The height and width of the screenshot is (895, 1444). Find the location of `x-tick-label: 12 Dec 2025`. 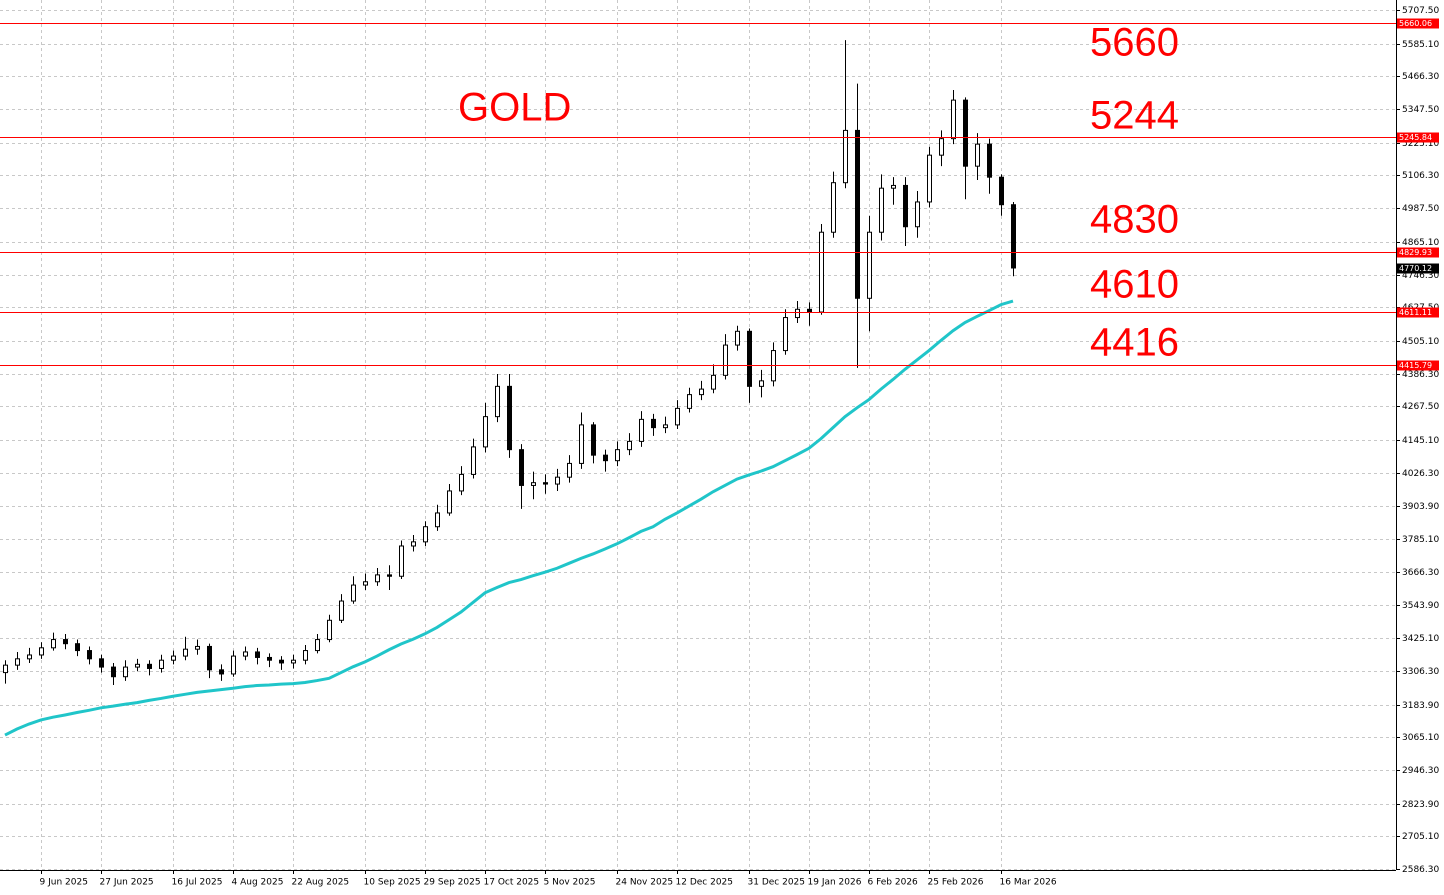

x-tick-label: 12 Dec 2025 is located at coordinates (705, 883).